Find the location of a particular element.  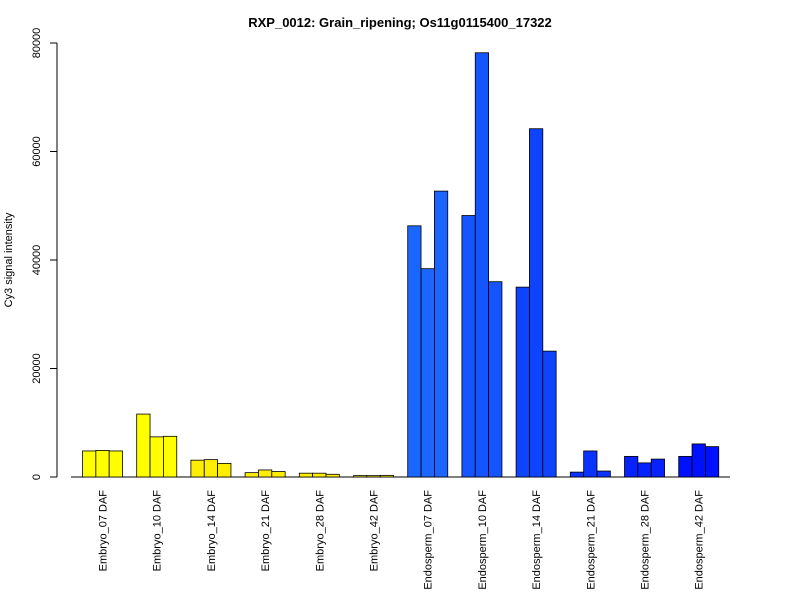

x-tick-label: Endosperm_14 DAF is located at coordinates (537, 540).